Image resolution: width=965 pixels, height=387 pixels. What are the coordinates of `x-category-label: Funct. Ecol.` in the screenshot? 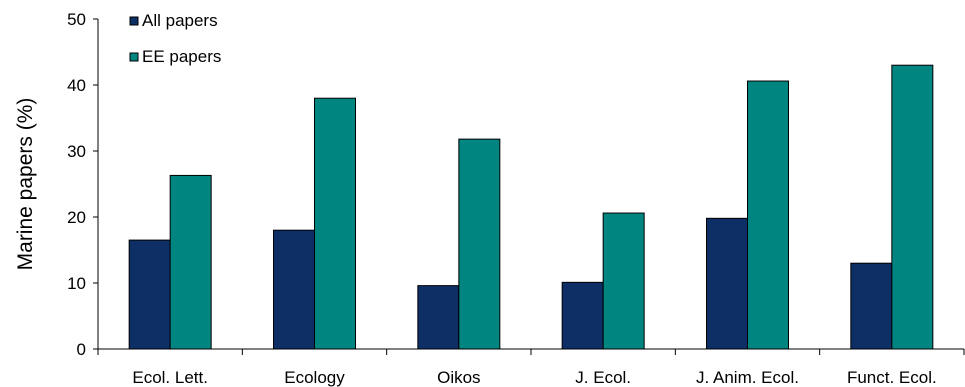 It's located at (892, 377).